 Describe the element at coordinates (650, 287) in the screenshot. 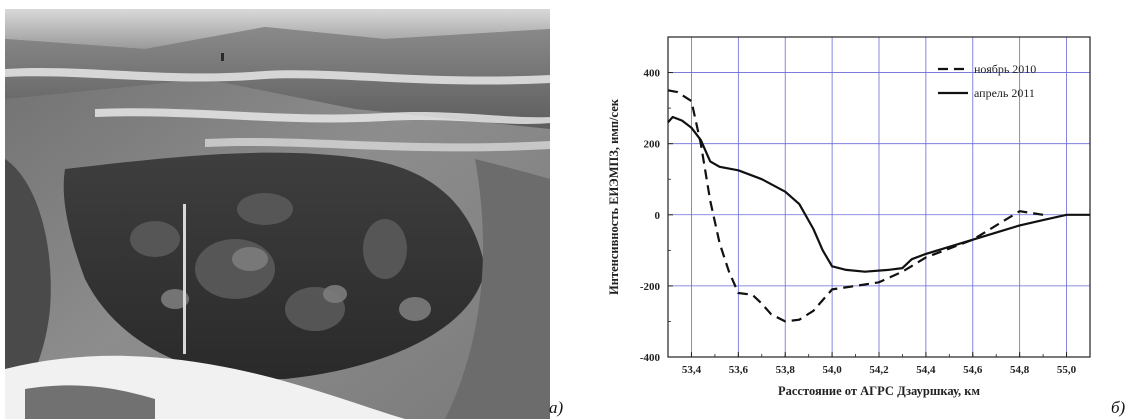

I see `y-tick-label: -200` at that location.